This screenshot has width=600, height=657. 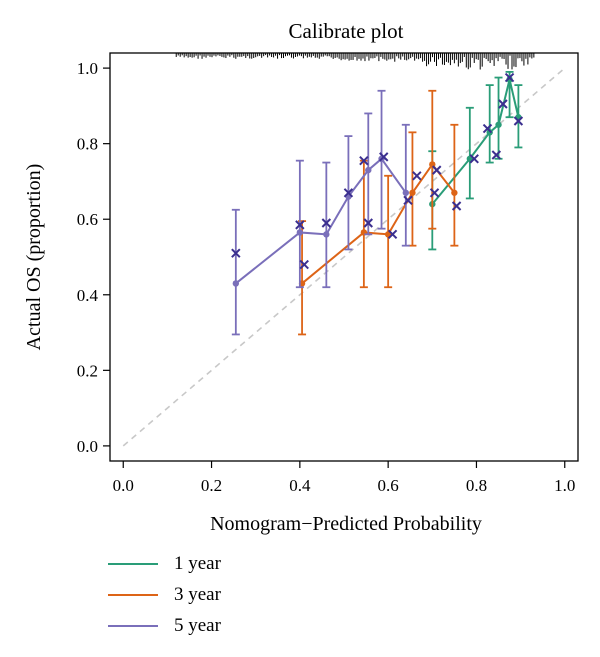 I want to click on y-tick-label: 0.0, so click(x=87, y=446).